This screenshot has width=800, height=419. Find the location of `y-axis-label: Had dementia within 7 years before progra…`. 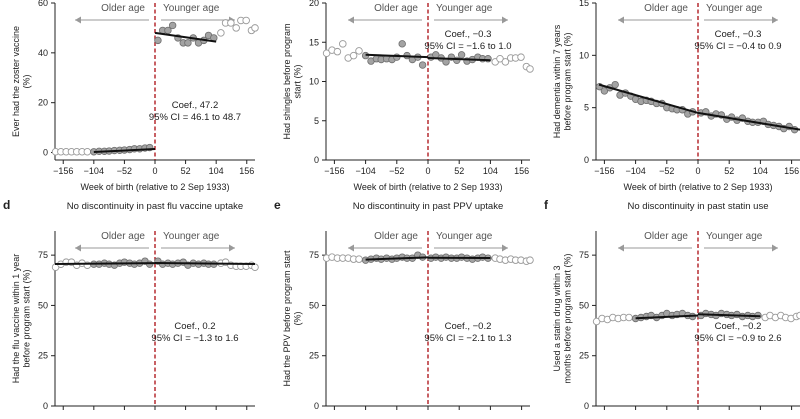

y-axis-label: Had dementia within 7 years before progra… is located at coordinates (562, 81).